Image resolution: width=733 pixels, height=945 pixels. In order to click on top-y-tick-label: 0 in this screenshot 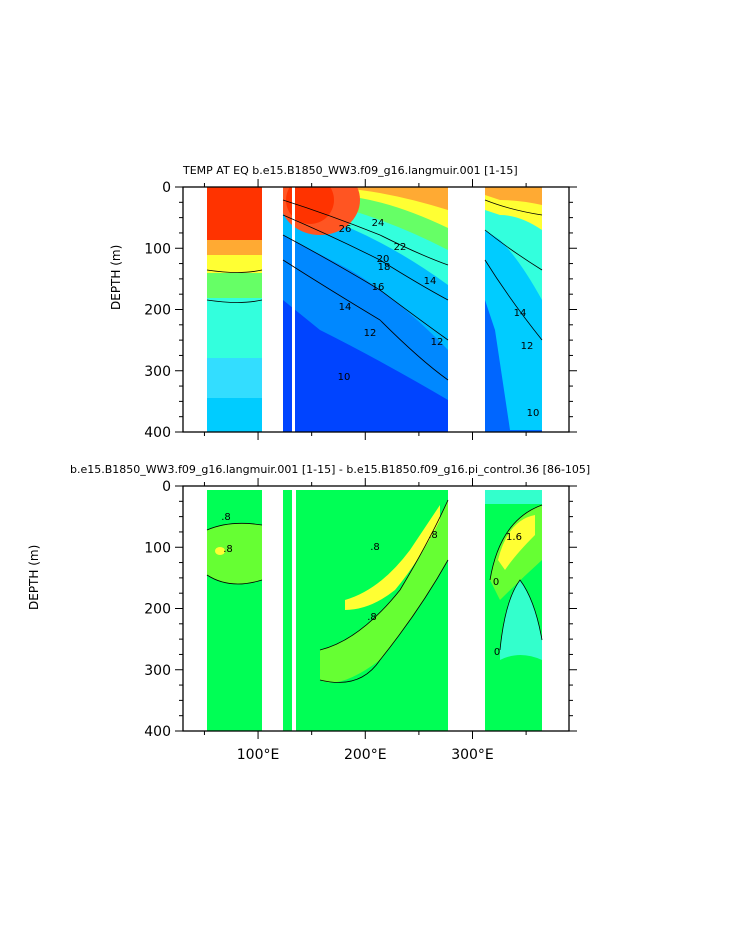, I will do `click(166, 188)`.